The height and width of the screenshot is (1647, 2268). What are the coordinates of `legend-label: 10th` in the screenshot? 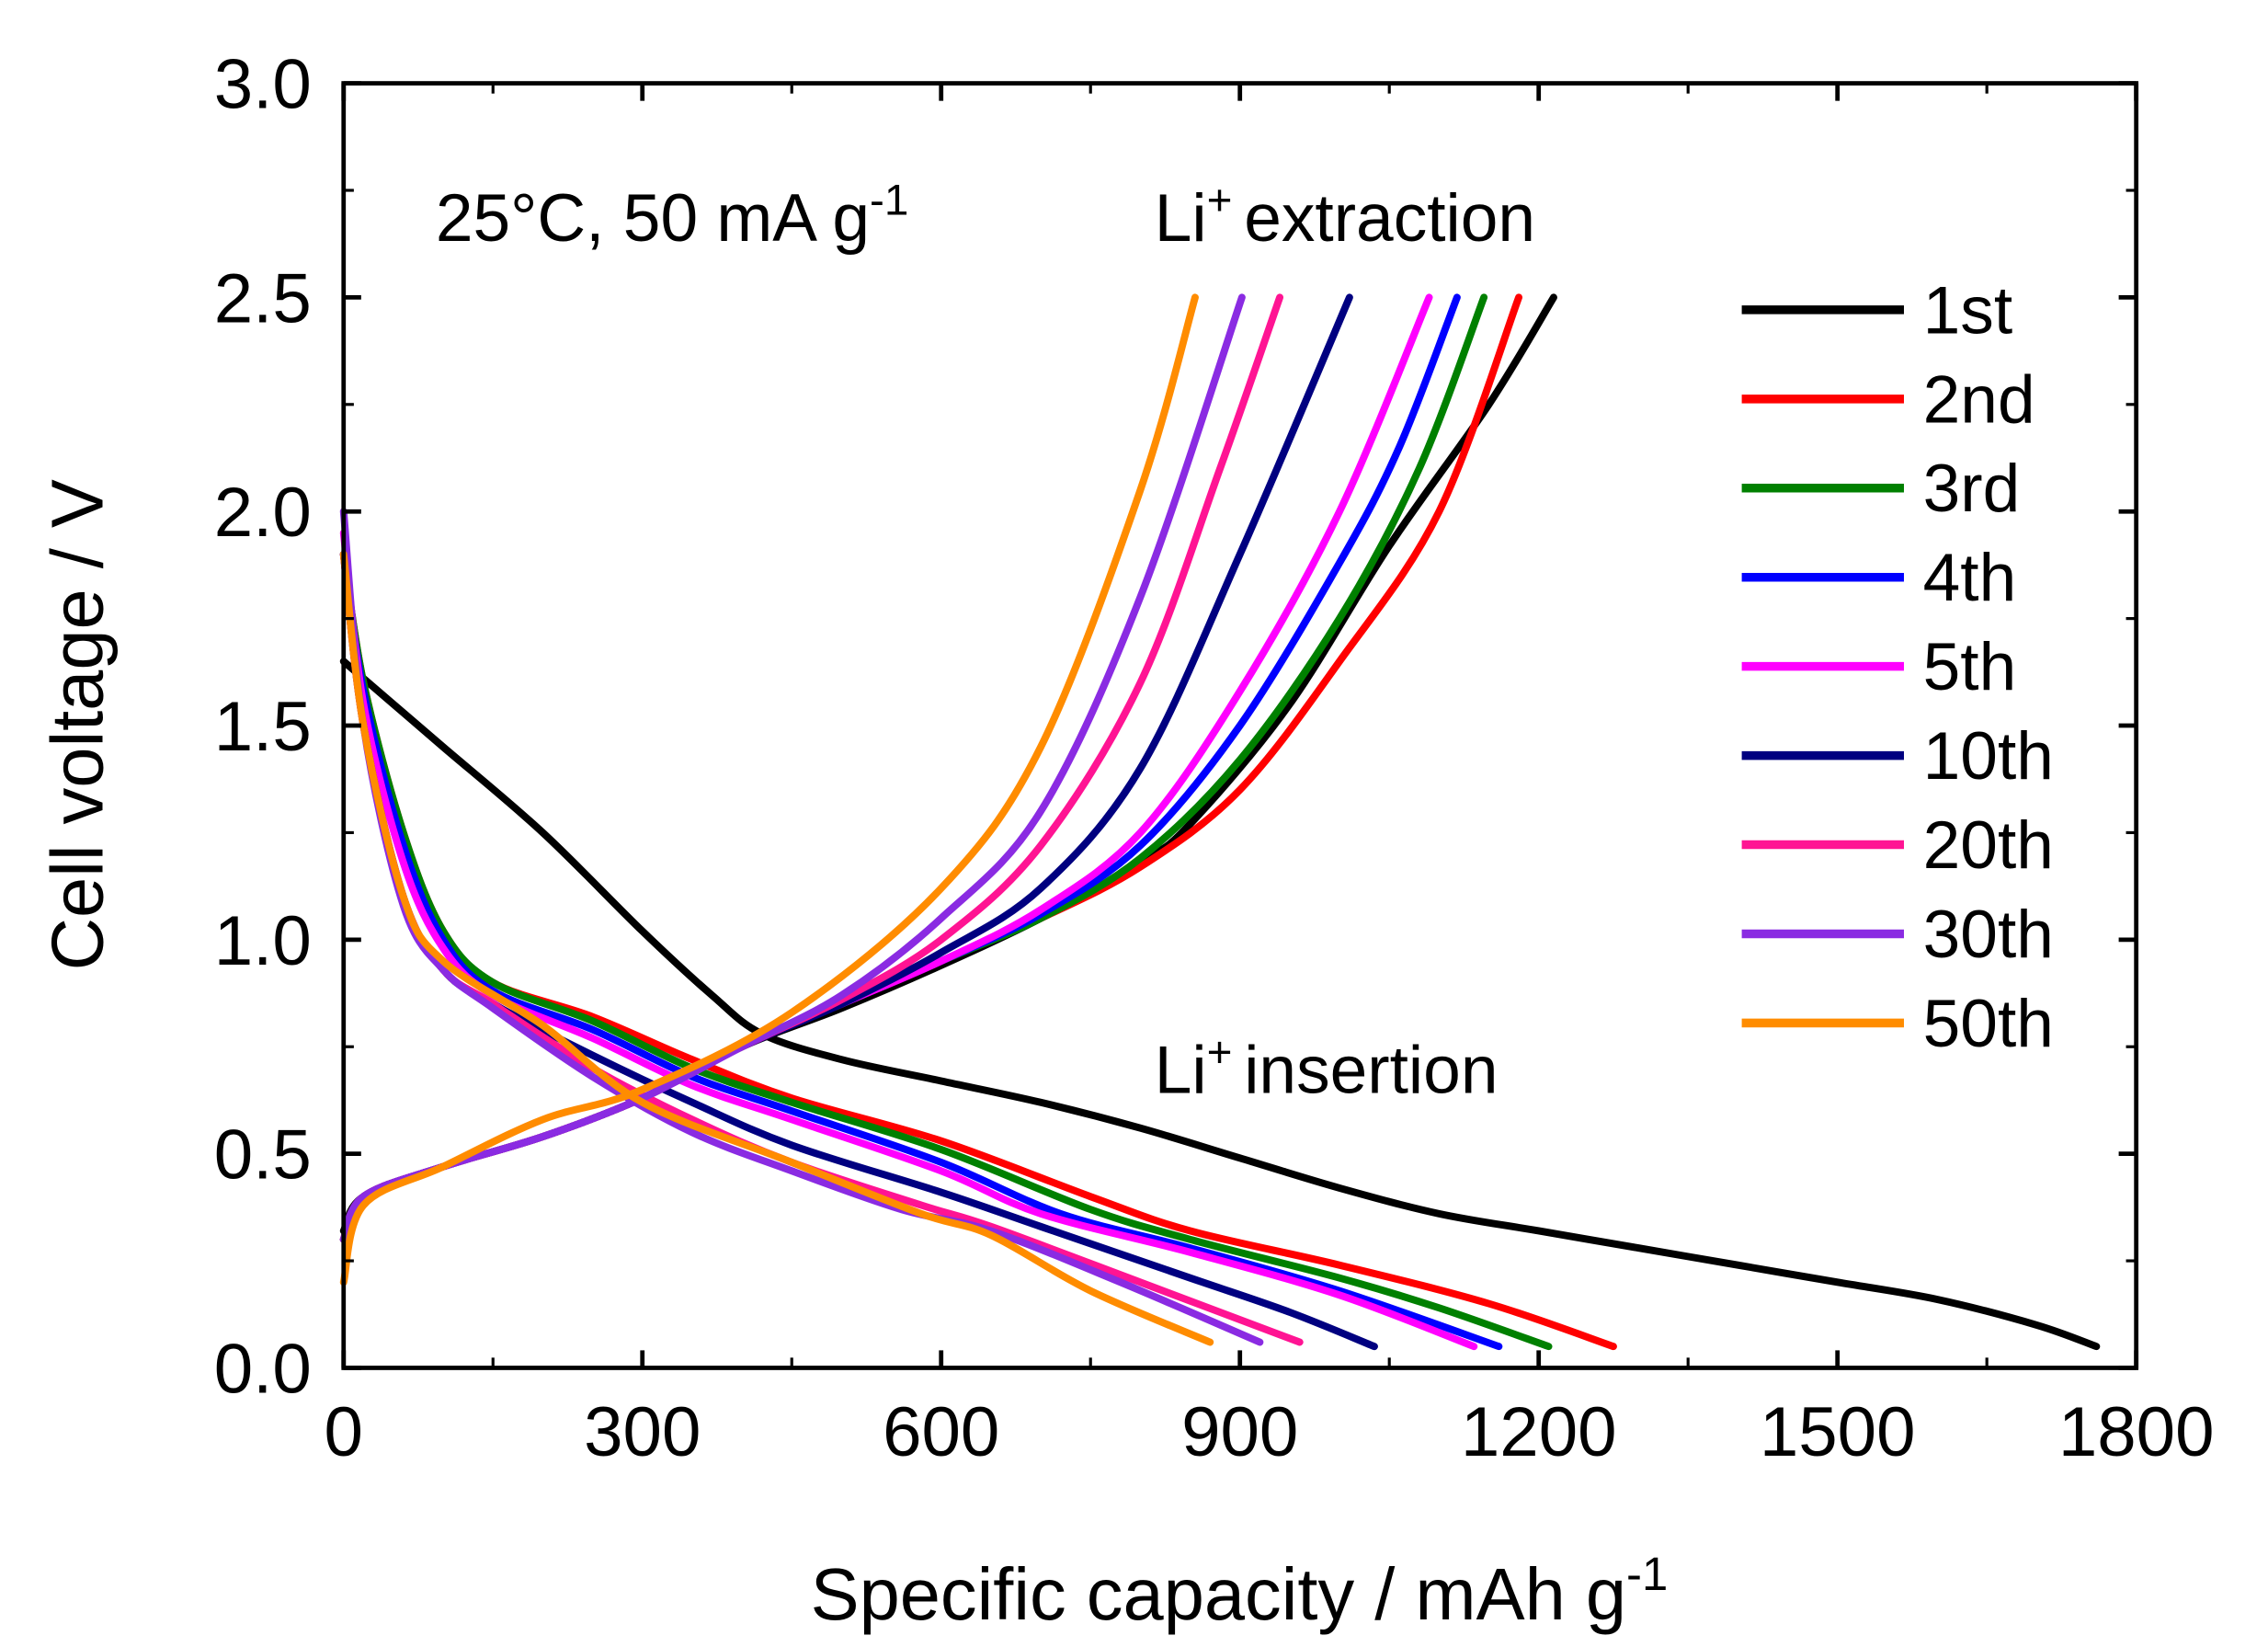 It's located at (1989, 756).